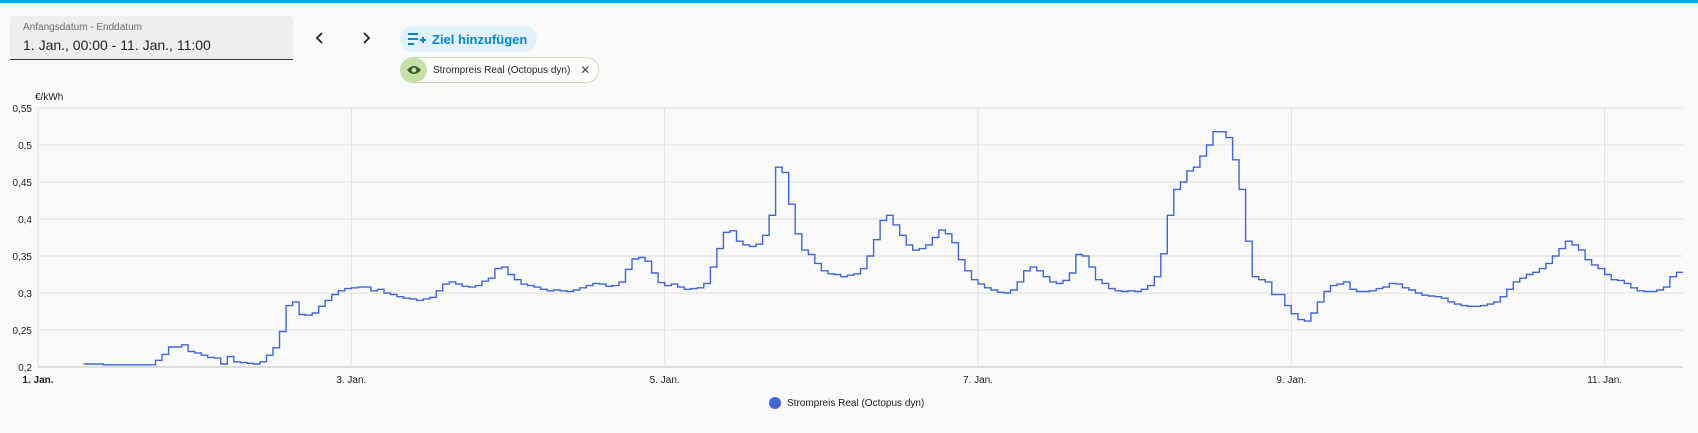 The image size is (1698, 433). What do you see at coordinates (25, 368) in the screenshot?
I see `y-tick-label: 0,2` at bounding box center [25, 368].